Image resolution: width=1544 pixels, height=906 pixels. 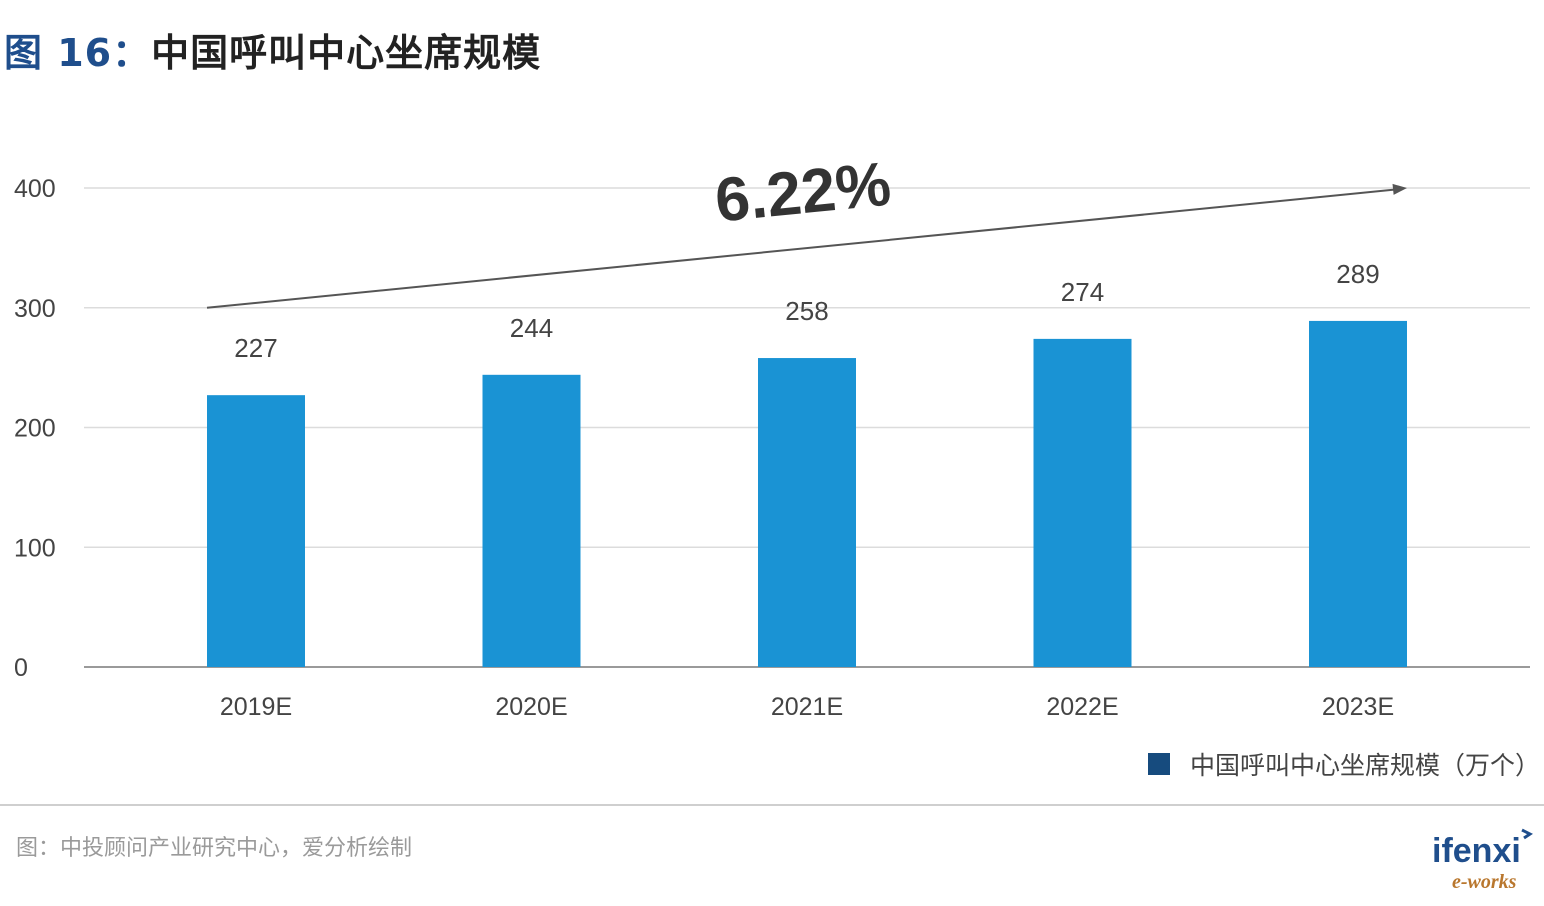 What do you see at coordinates (255, 348) in the screenshot?
I see `data-label: 227` at bounding box center [255, 348].